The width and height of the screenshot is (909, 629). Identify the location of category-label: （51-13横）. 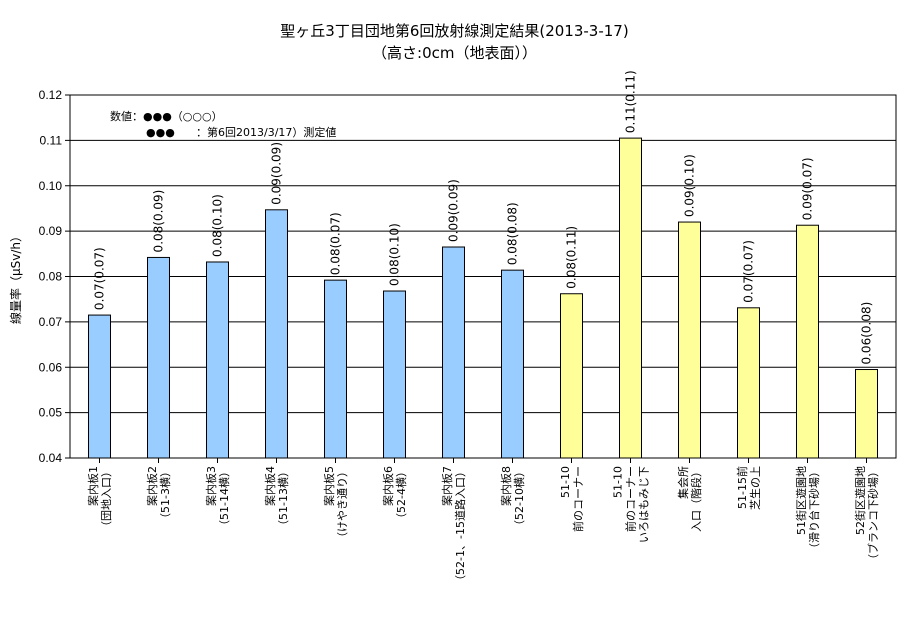
(283, 498).